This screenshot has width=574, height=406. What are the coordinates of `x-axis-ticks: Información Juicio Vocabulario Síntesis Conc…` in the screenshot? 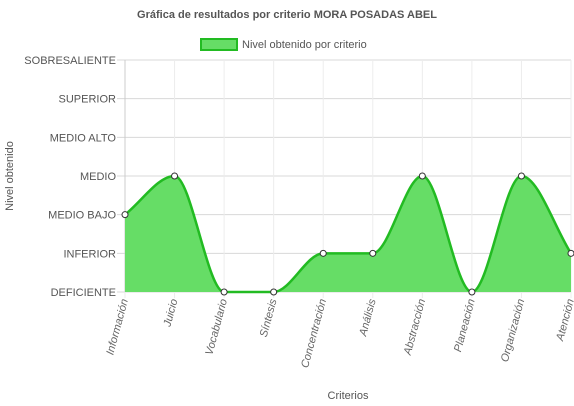 It's located at (339, 333).